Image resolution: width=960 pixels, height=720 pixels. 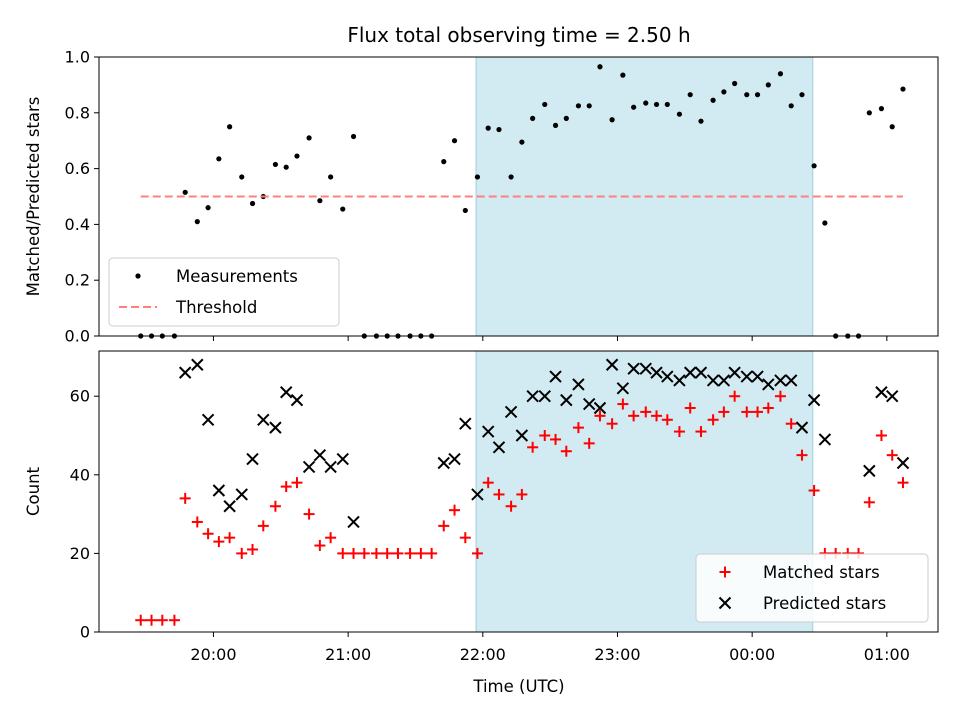 I want to click on legend-dot-swatch, so click(x=138, y=276).